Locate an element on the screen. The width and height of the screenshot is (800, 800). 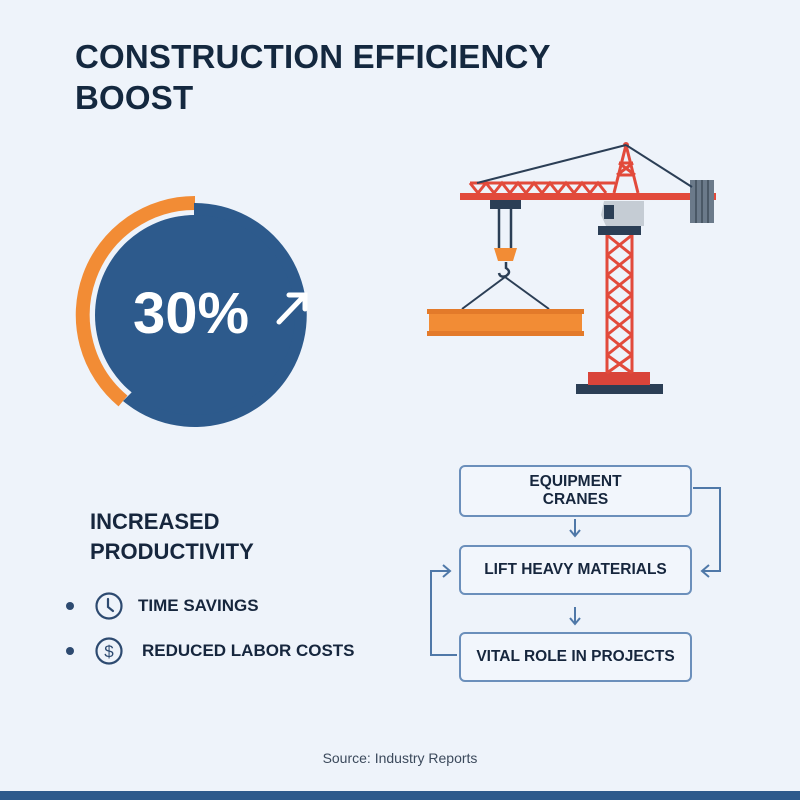
bottom-accent-bar is located at coordinates (400, 795).